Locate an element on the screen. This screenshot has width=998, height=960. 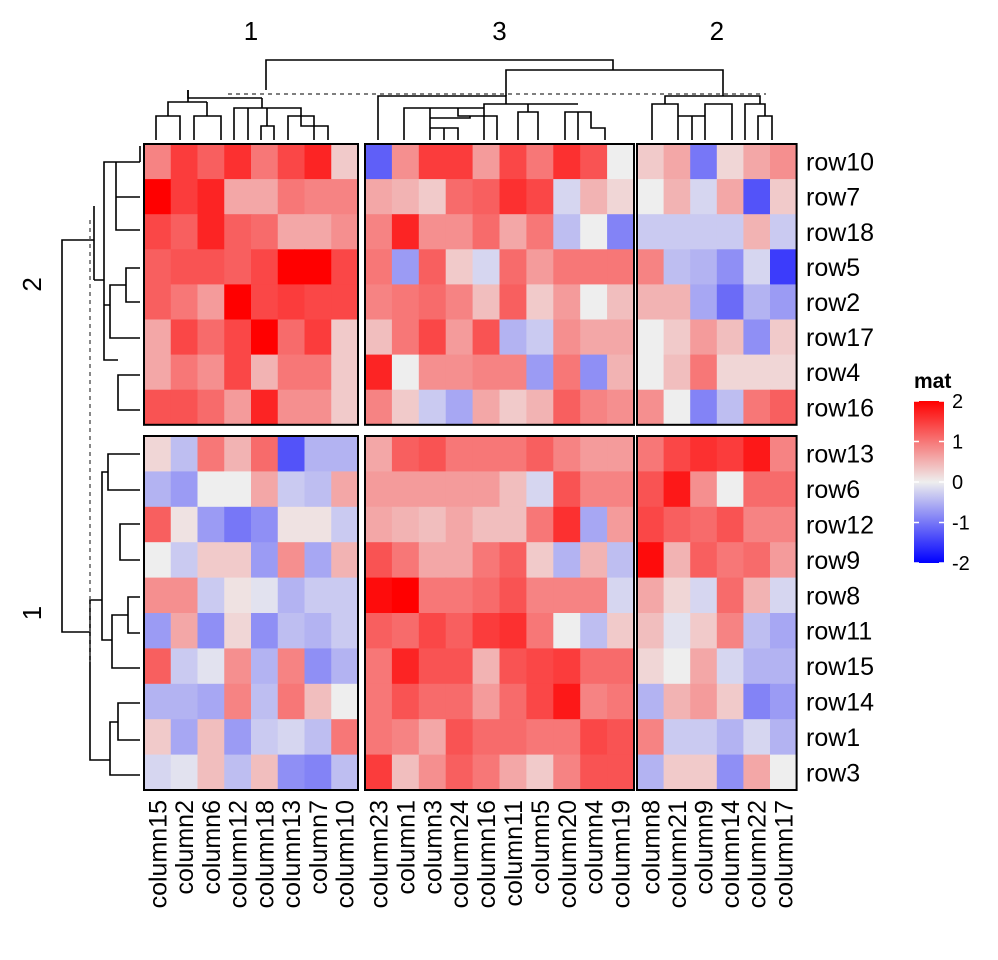
row-slice-title: 1 is located at coordinates (32, 613).